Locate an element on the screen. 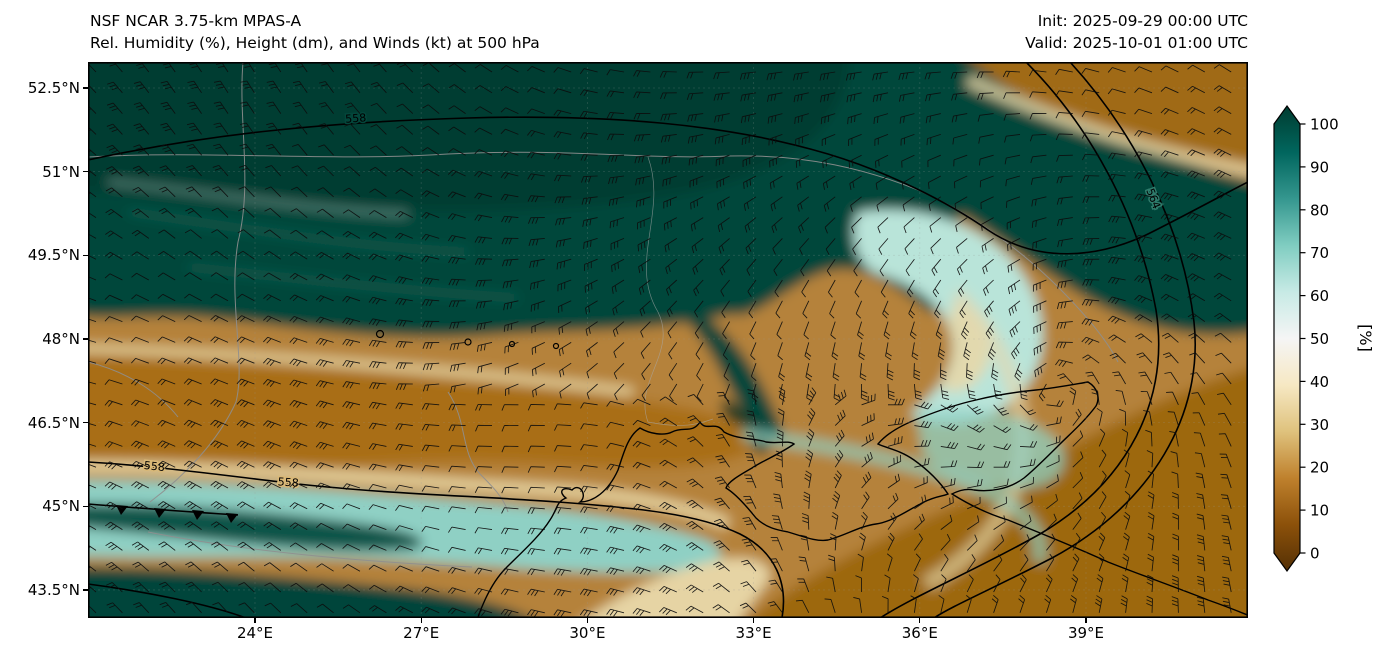 The width and height of the screenshot is (1378, 660). colorbar-tick-label: 40 is located at coordinates (1319, 382).